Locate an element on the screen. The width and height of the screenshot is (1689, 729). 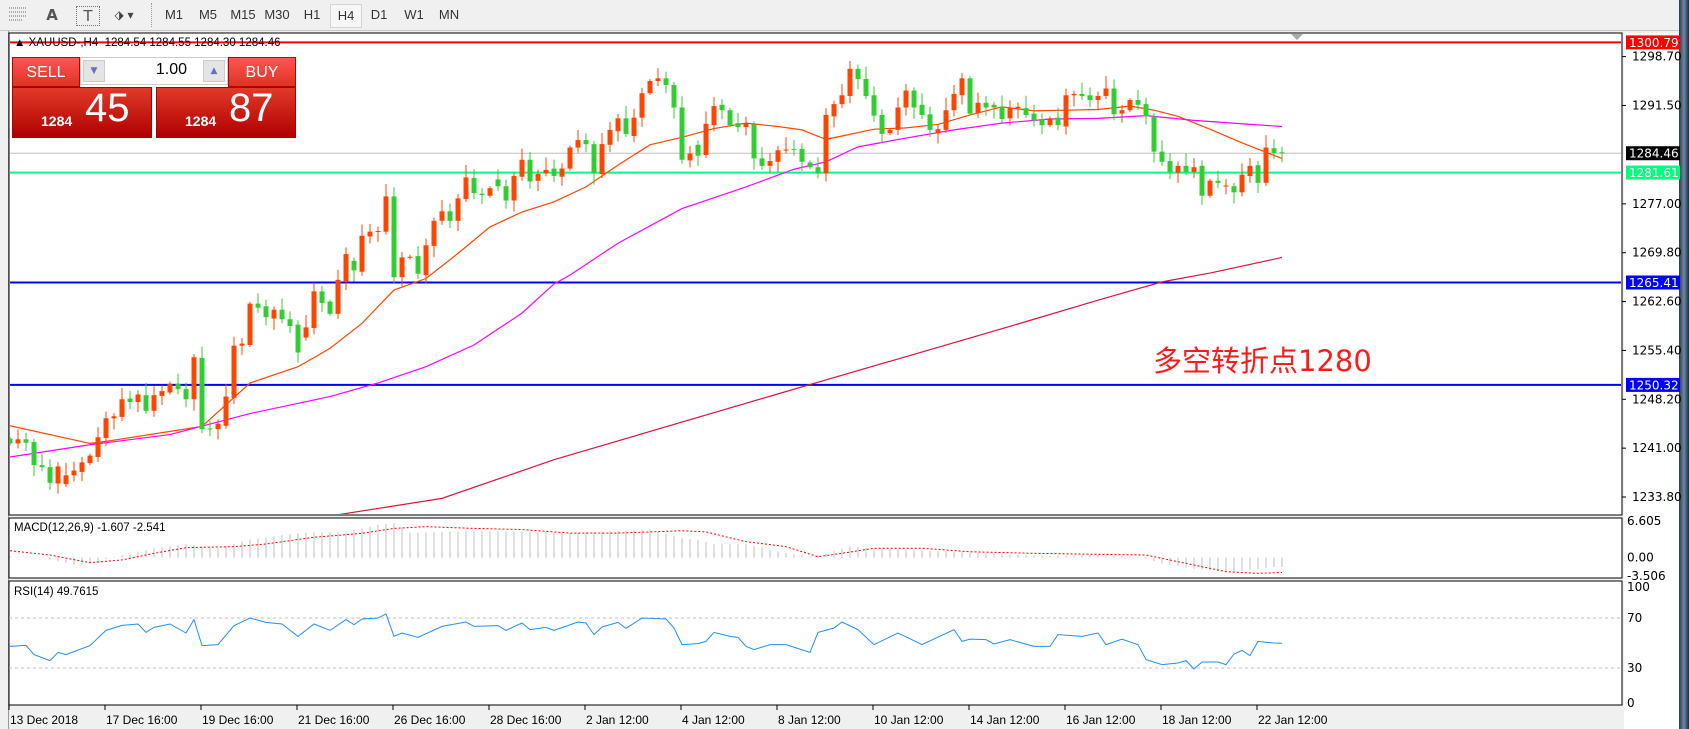
buy-price-big-figure: 1284 is located at coordinates (201, 121).